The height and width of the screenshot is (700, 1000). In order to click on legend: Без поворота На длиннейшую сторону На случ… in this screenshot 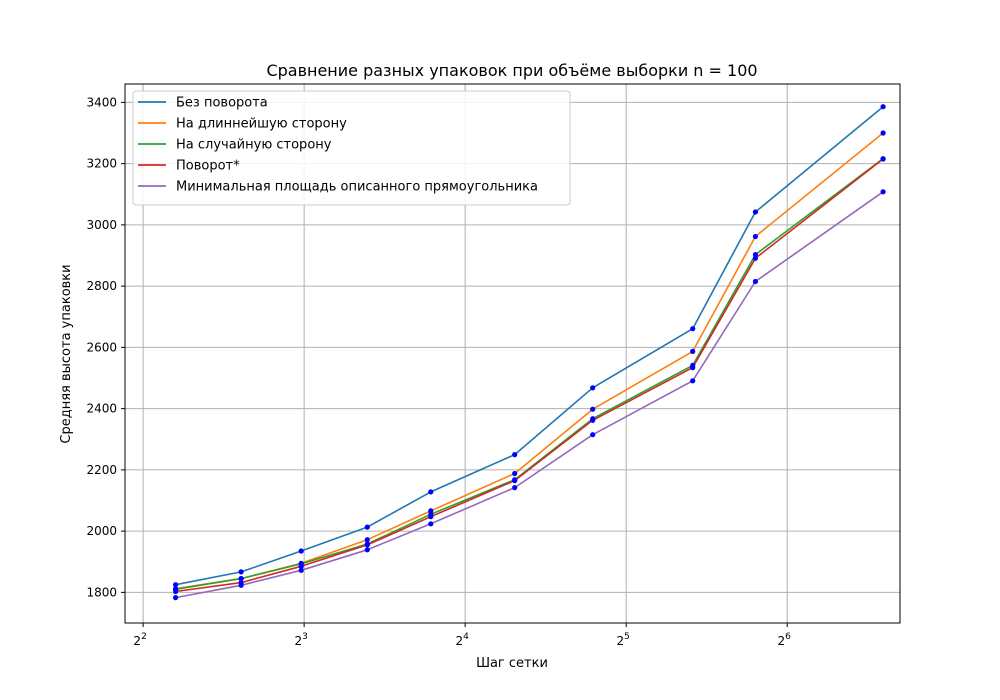, I will do `click(351, 148)`.